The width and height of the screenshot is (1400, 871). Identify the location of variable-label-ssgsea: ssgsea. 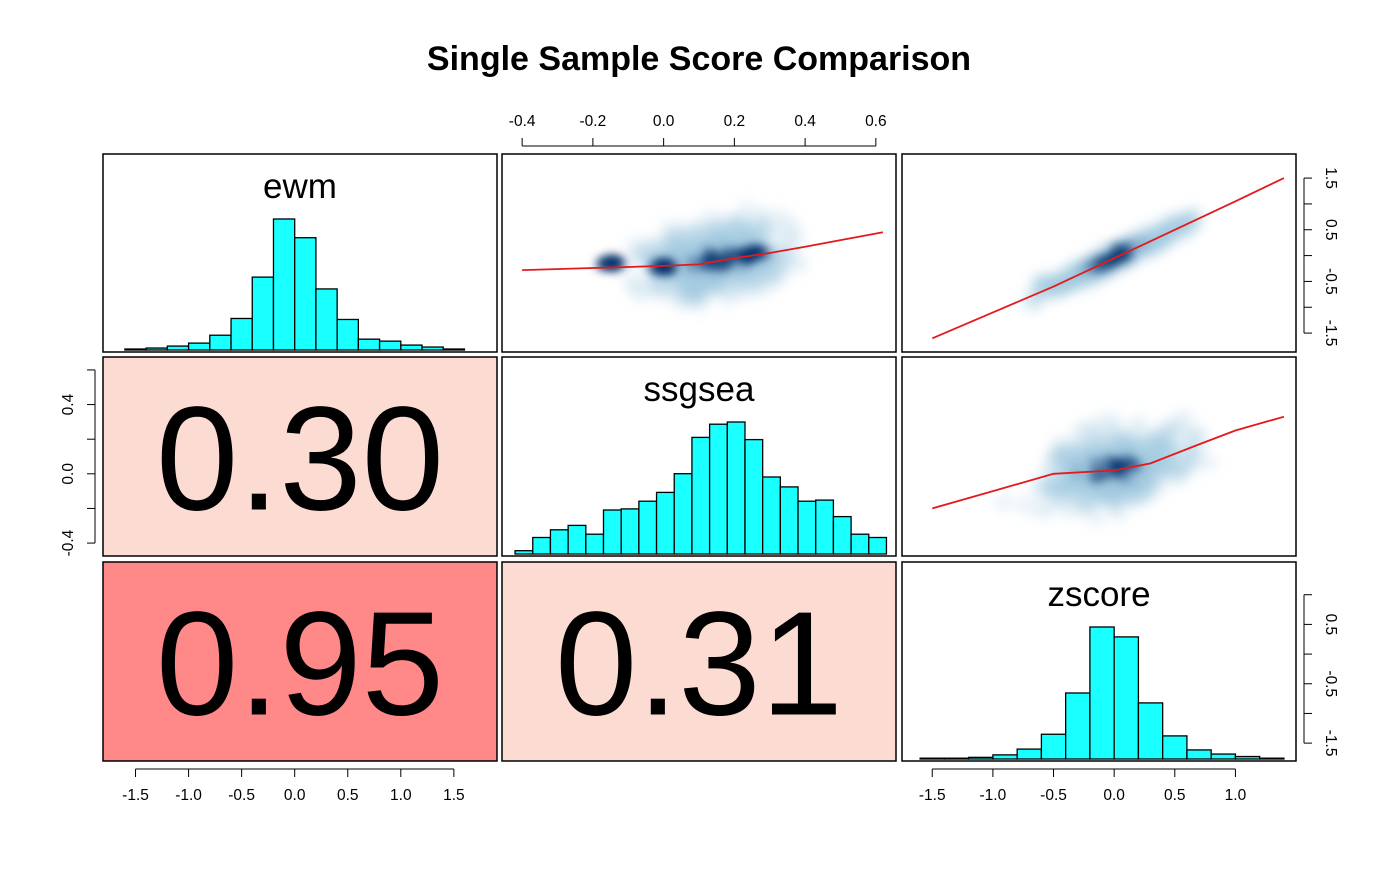
(699, 389).